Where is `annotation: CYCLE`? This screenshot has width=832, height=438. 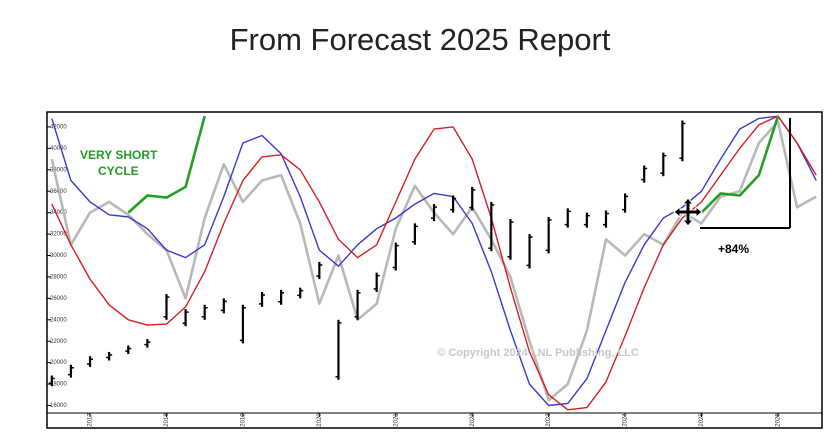
annotation: CYCLE is located at coordinates (118, 171).